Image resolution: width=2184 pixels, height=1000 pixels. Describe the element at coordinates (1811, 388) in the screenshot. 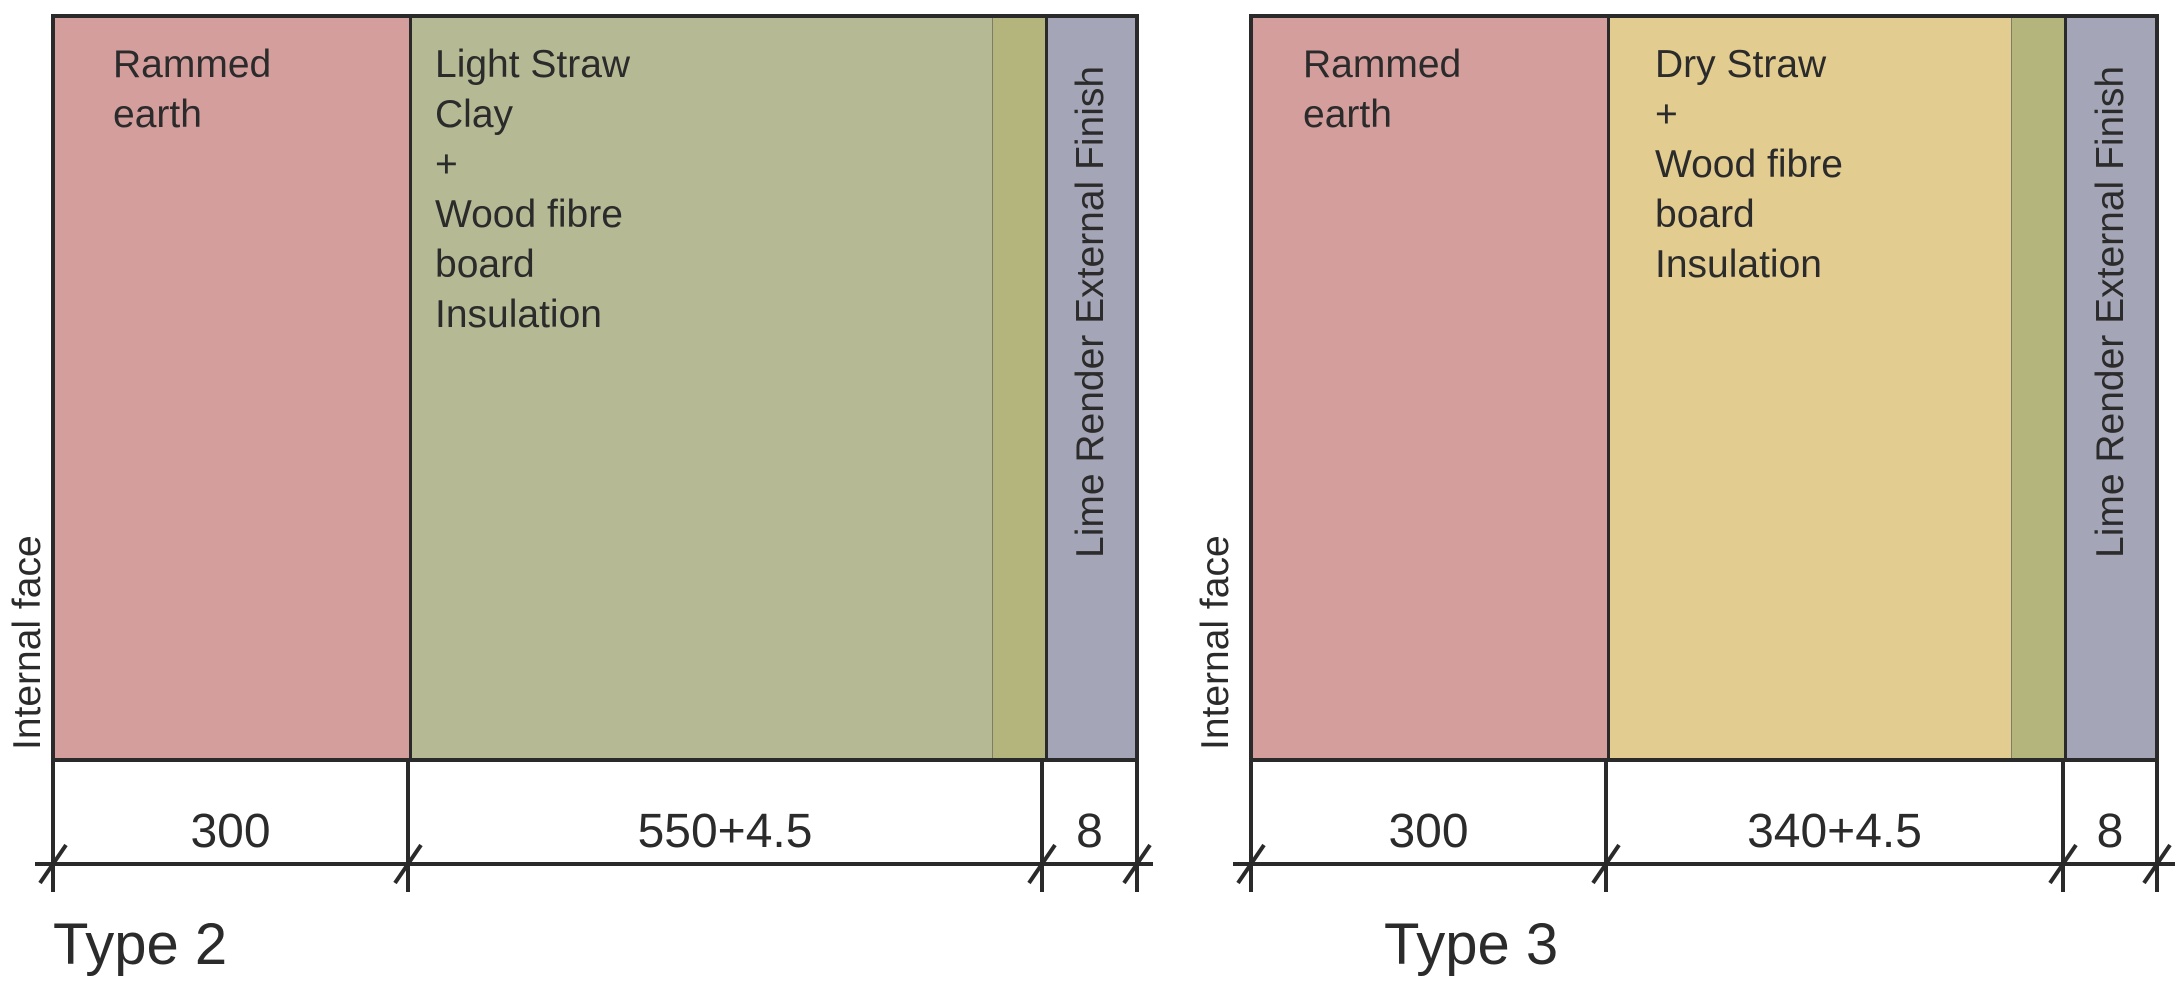

I see `layer-insulation` at that location.